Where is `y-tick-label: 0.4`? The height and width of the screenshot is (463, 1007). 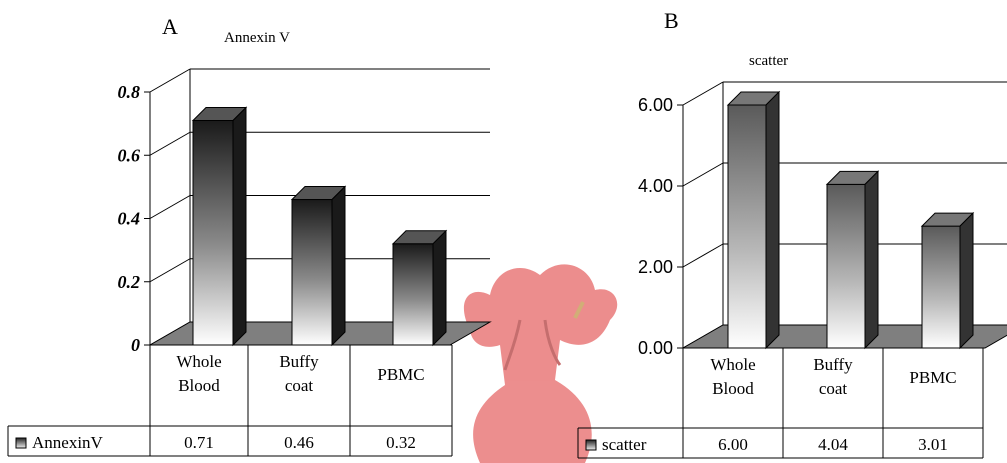
y-tick-label: 0.4 is located at coordinates (129, 219).